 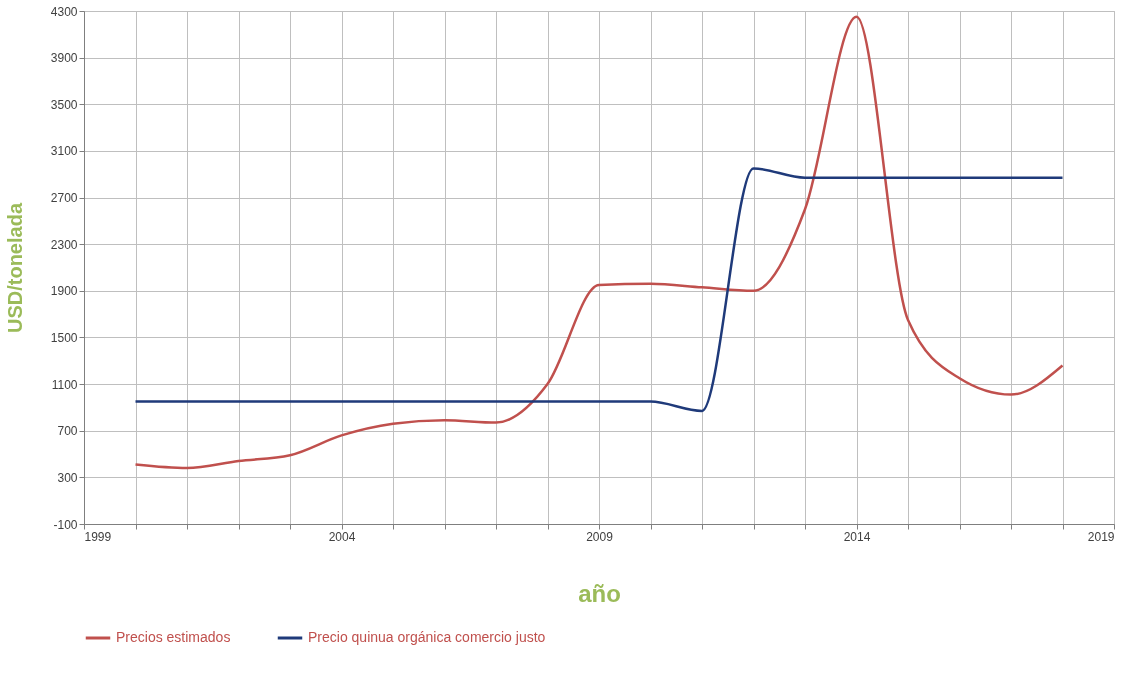 I want to click on y-tick-label: 3100, so click(x=64, y=151).